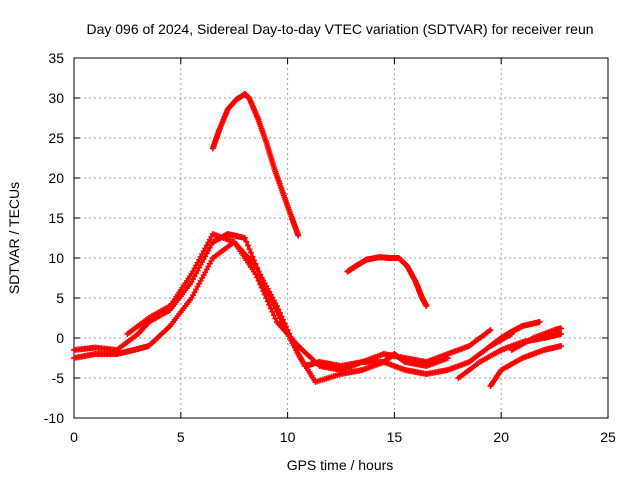 This screenshot has width=640, height=480. What do you see at coordinates (54, 418) in the screenshot?
I see `y-tick-label: -10` at bounding box center [54, 418].